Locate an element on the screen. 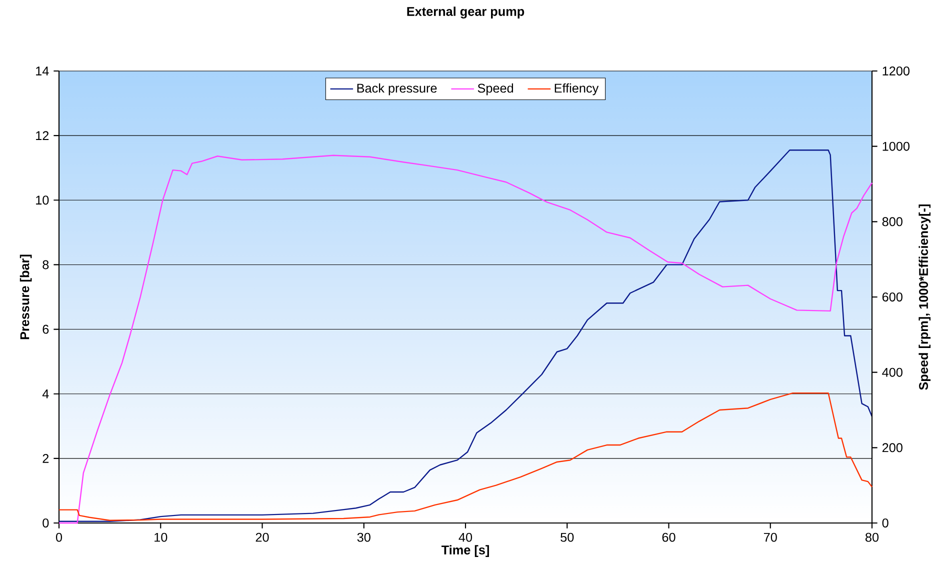 This screenshot has height=575, width=937. x-axis-title: Time [s] is located at coordinates (465, 551).